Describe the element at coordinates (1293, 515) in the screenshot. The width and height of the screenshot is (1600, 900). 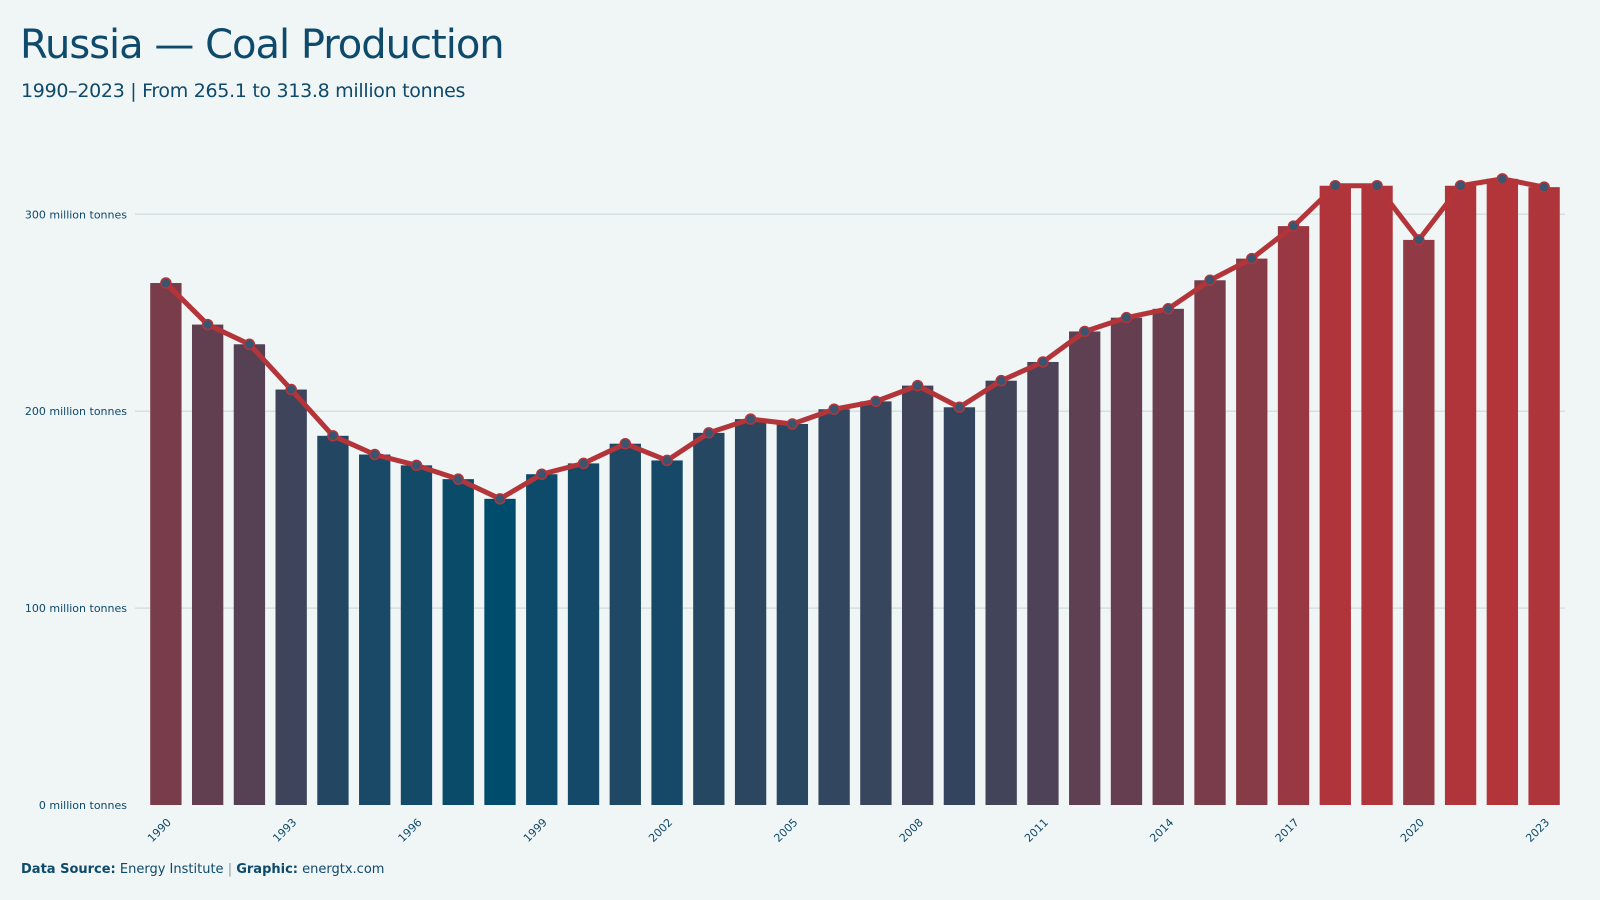
I see `bar-2017` at that location.